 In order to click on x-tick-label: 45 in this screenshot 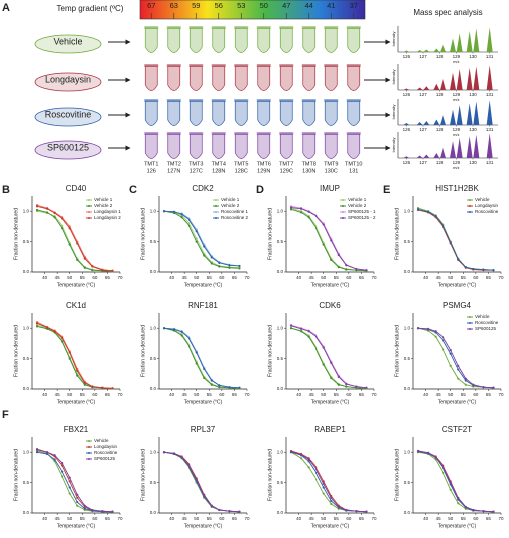, I will do `click(58, 277)`.